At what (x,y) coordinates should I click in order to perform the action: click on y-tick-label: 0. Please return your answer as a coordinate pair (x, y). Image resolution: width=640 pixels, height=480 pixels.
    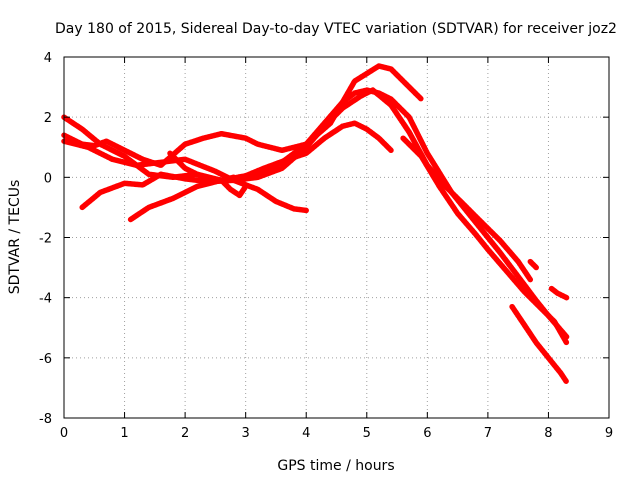
    Looking at the image, I should click on (48, 178).